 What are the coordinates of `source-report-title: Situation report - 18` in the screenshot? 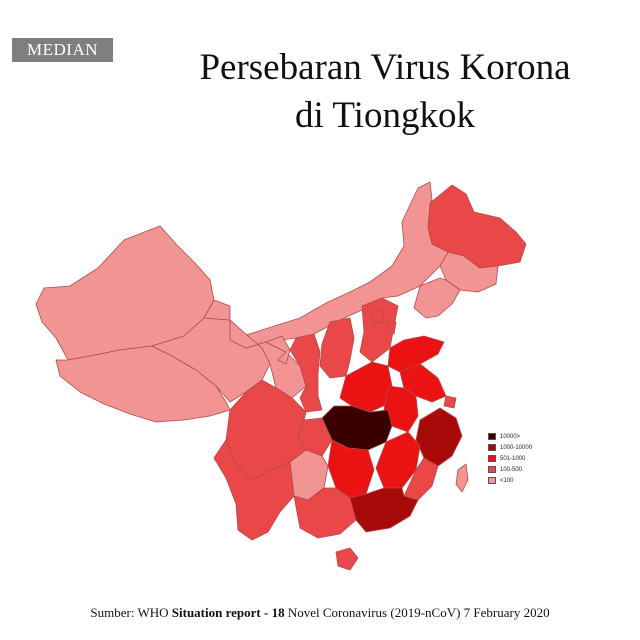 It's located at (228, 612).